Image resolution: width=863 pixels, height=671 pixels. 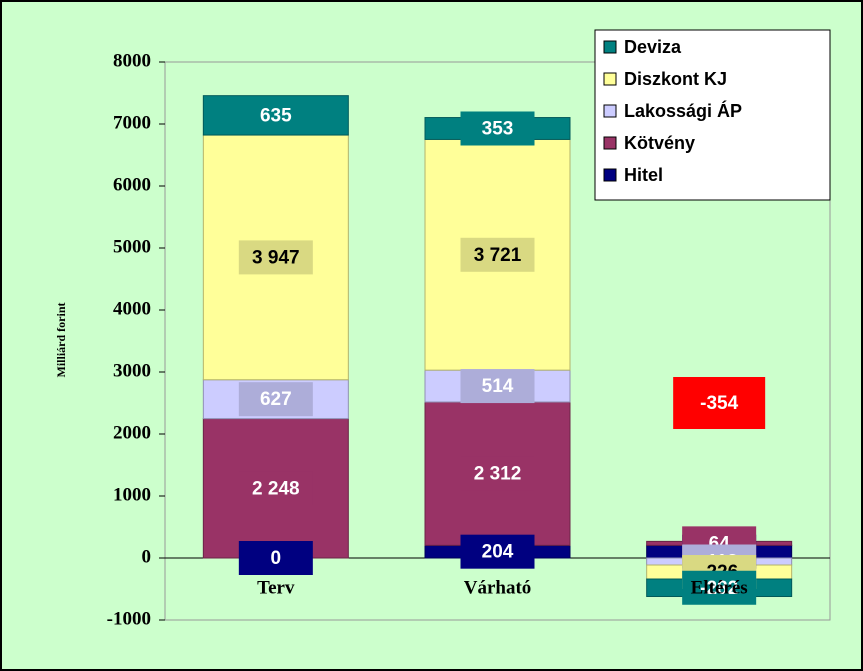 What do you see at coordinates (132, 370) in the screenshot?
I see `y-tick-label: 3000` at bounding box center [132, 370].